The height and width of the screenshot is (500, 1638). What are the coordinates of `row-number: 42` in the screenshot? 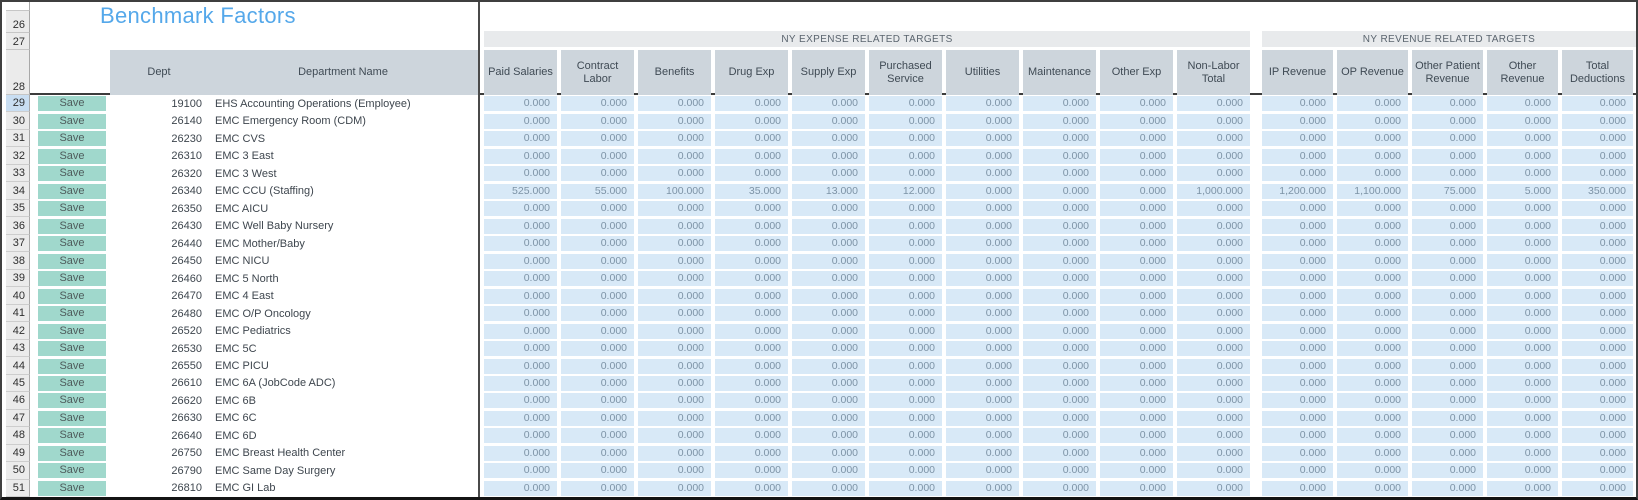 It's located at (18, 331).